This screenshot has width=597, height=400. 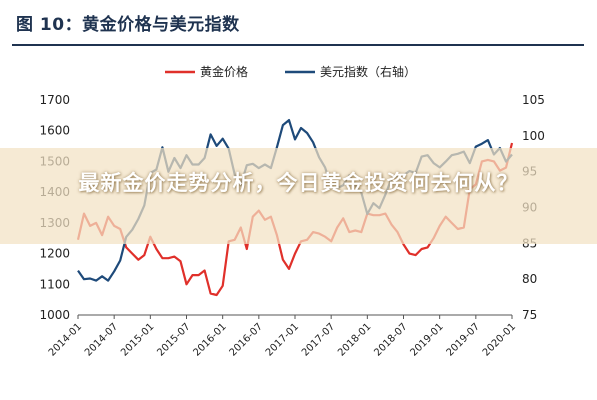 I want to click on x-tick-label: 2014-07, so click(x=101, y=339).